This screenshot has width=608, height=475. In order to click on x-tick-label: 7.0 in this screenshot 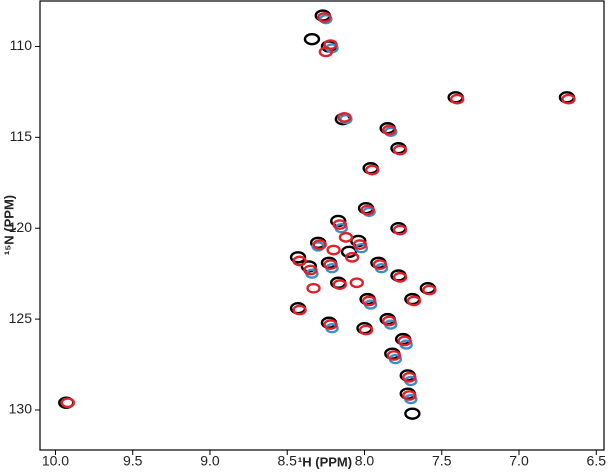, I will do `click(519, 461)`.